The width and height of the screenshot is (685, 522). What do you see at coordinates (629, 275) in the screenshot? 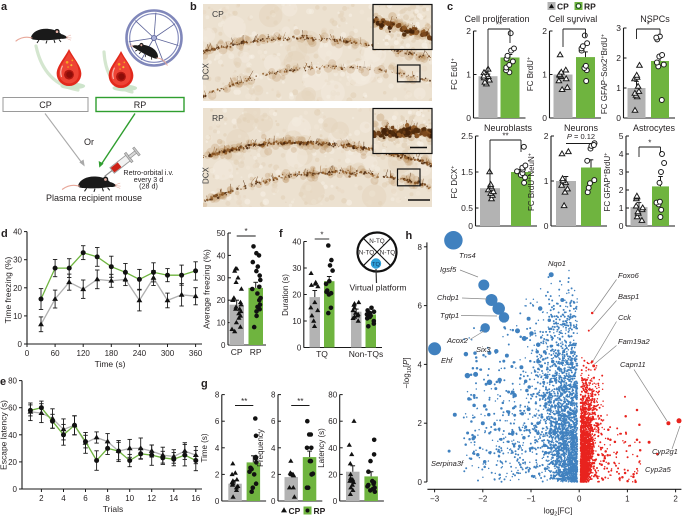
I see `svg-text: Foxo6` at bounding box center [629, 275].